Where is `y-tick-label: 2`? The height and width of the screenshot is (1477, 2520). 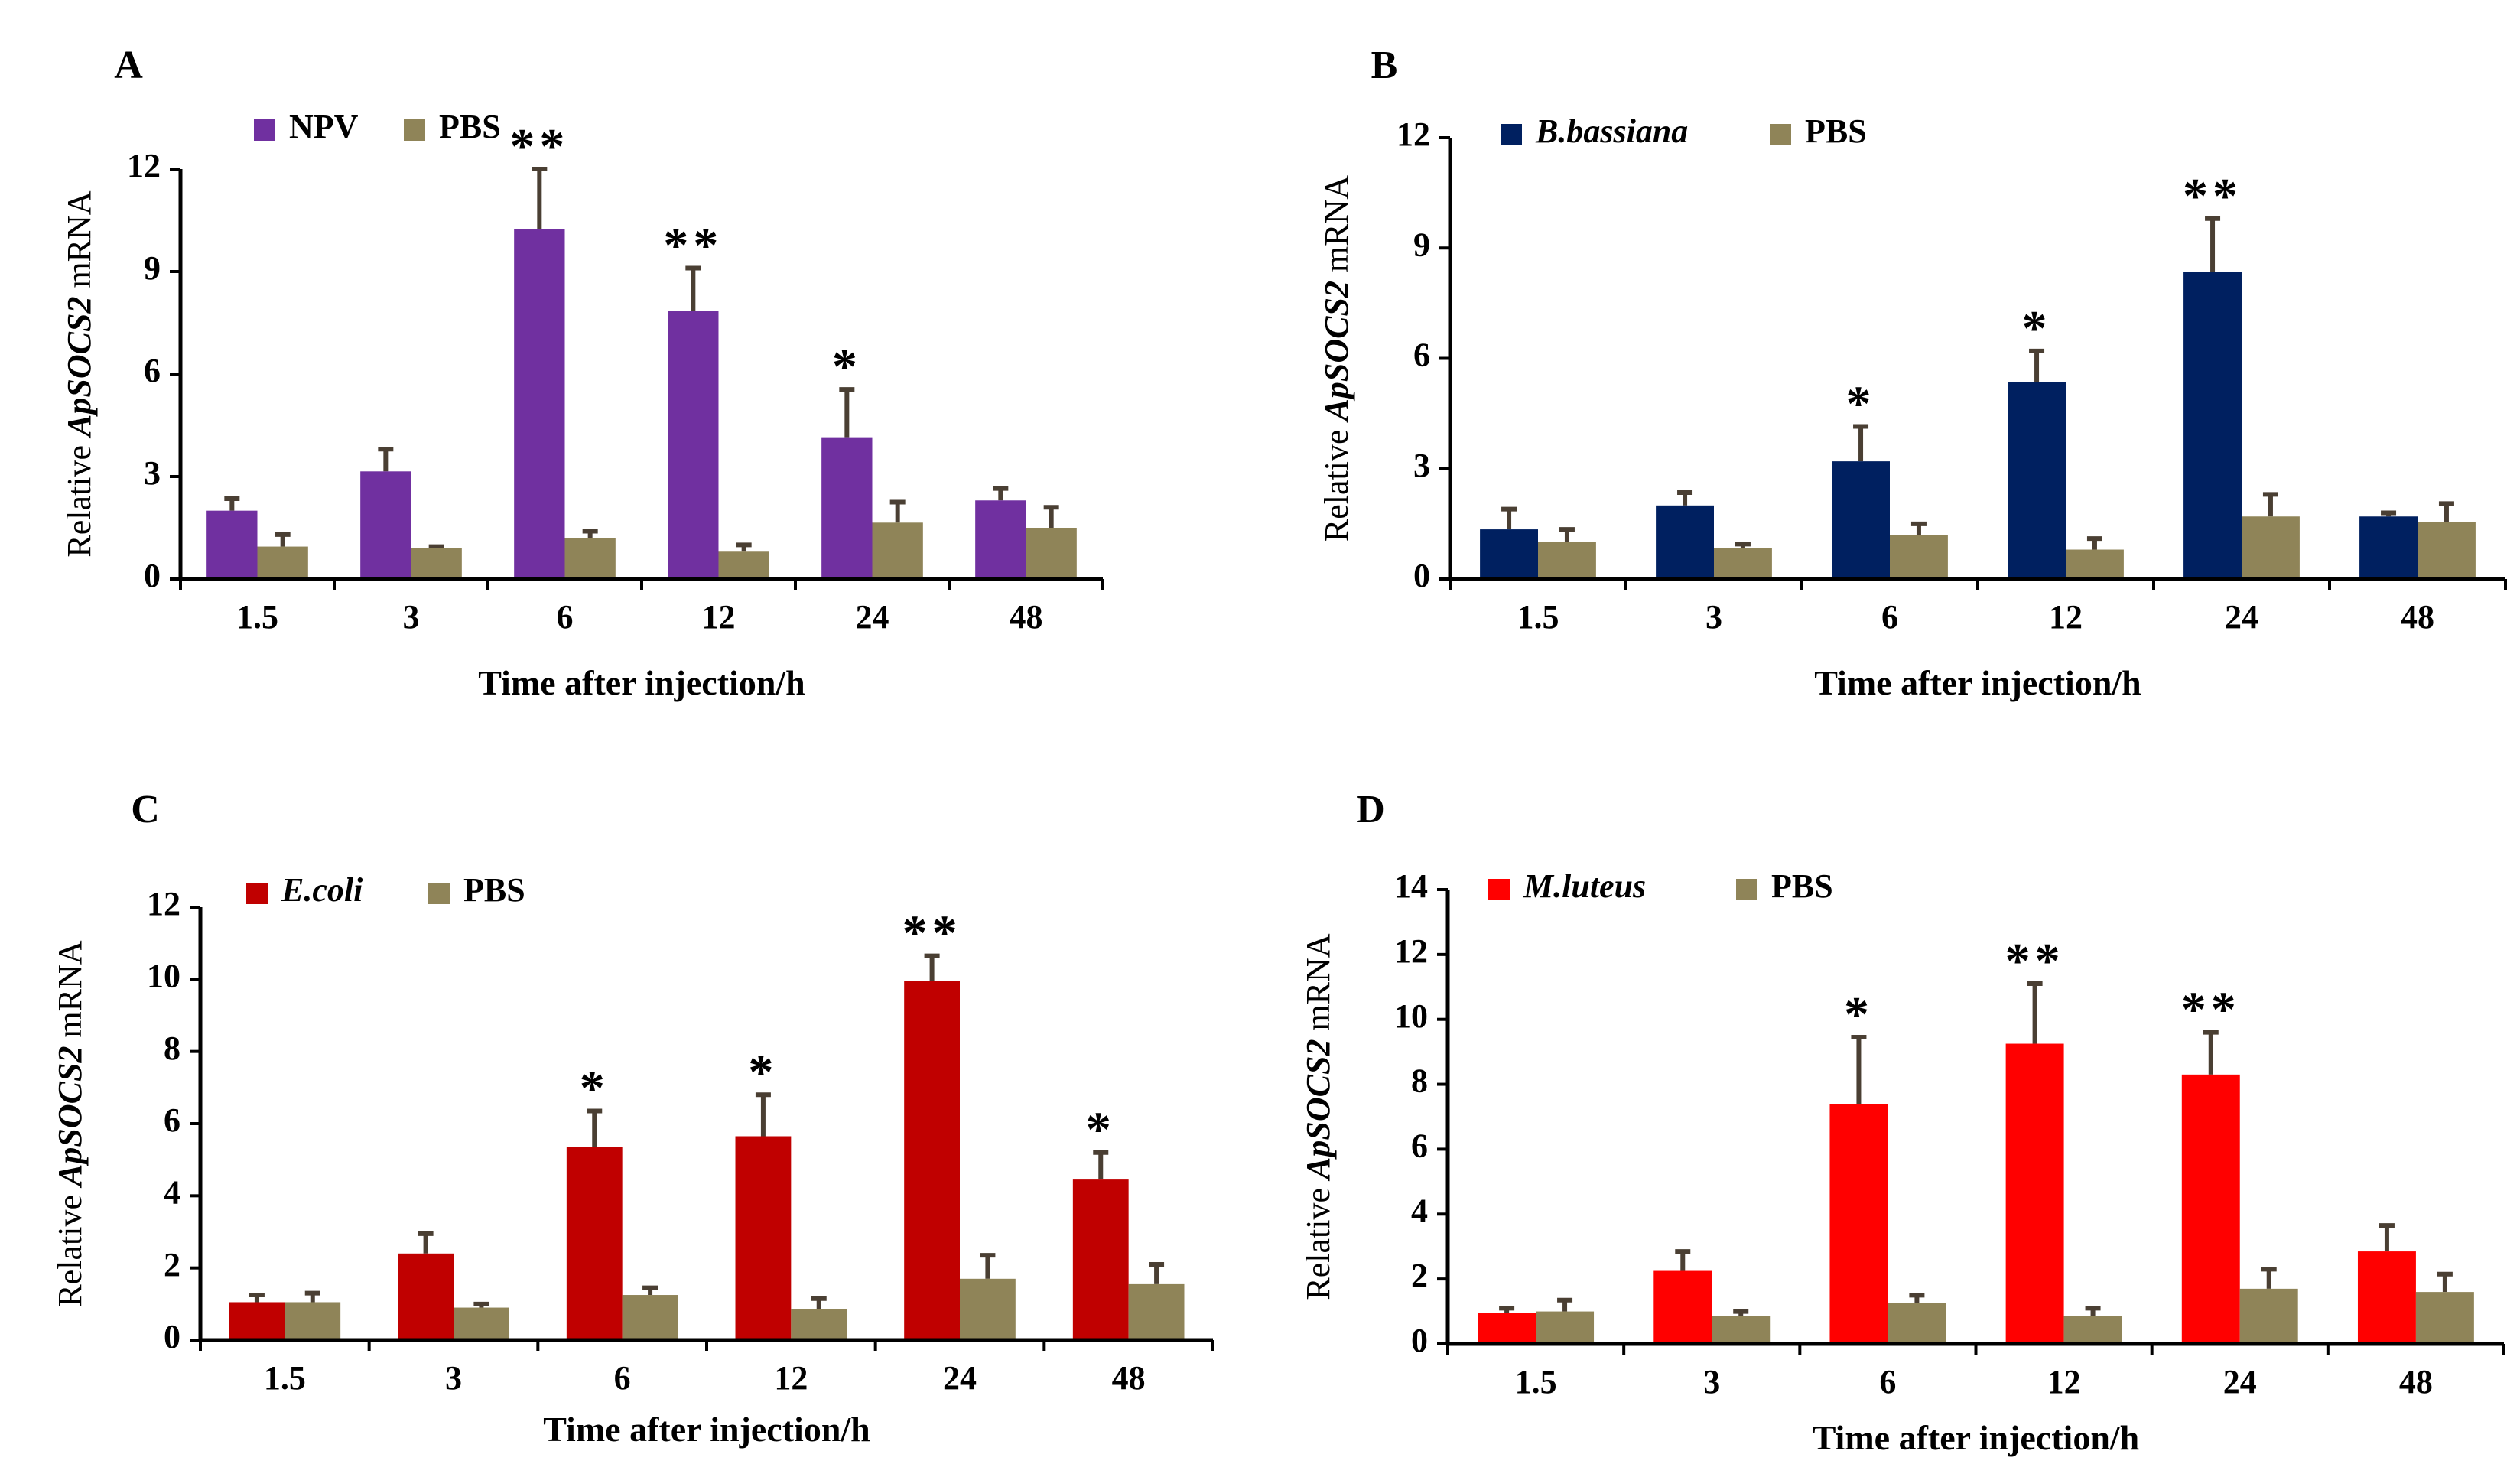 y-tick-label: 2 is located at coordinates (172, 1264).